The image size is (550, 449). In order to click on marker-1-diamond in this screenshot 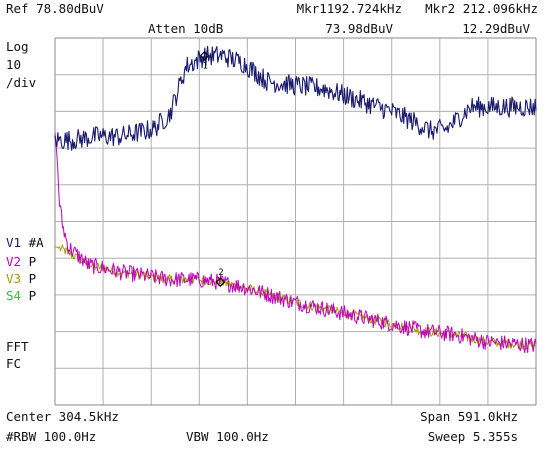, I will do `click(204, 55)`.